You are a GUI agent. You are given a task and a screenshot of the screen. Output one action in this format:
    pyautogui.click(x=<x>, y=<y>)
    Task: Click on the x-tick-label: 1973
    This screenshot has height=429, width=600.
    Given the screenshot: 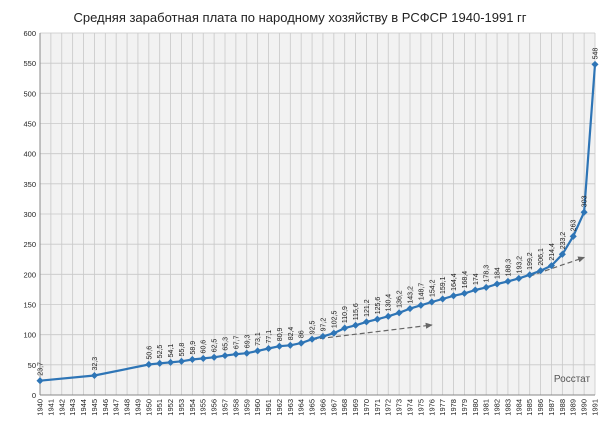 What is the action you would take?
    pyautogui.click(x=399, y=407)
    